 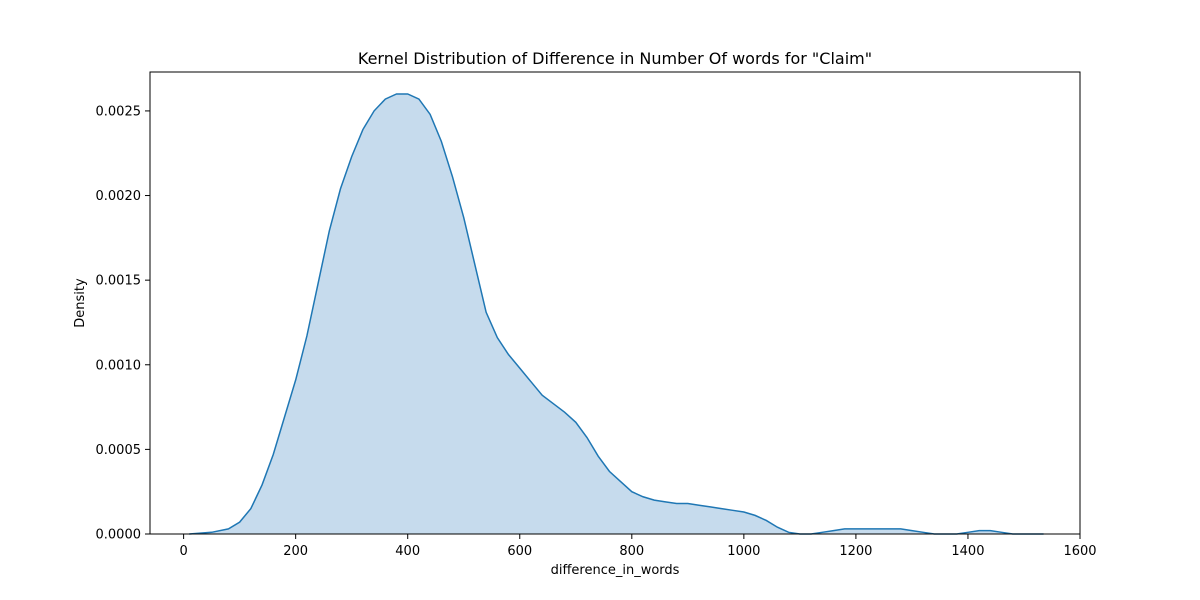 I want to click on x-axis-label: difference_in_words, so click(x=615, y=570).